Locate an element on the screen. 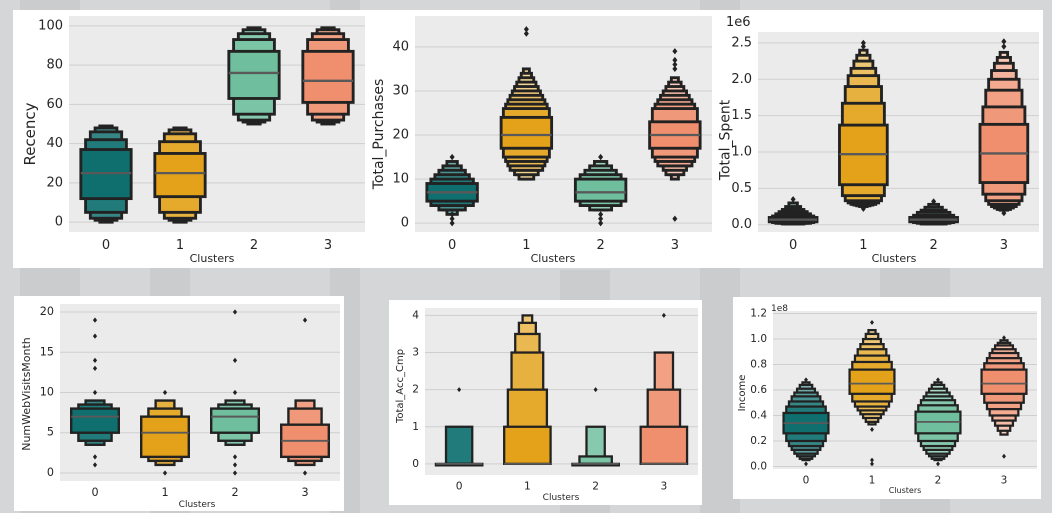  chart-panel-num-web-visits: 0 5 10 15 20 0 1 2 3 NumWebVisitsMonth Clusters is located at coordinates (179, 403).